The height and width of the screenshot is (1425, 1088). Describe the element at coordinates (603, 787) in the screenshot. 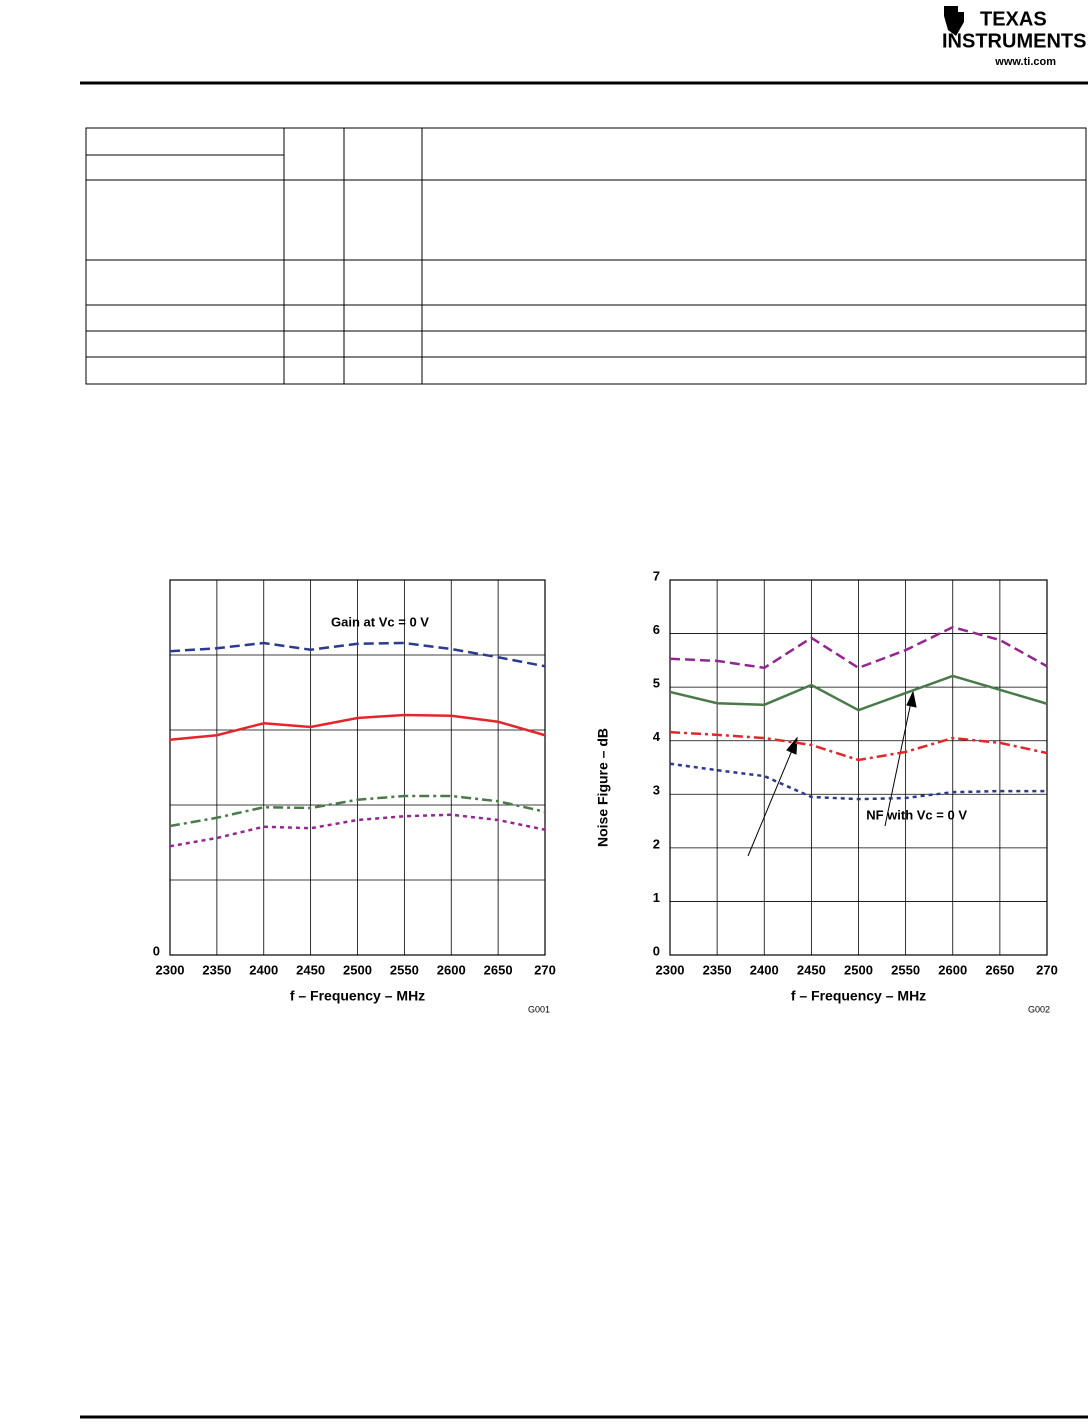

I see `y-axis-label: Noise Figure – dB` at that location.